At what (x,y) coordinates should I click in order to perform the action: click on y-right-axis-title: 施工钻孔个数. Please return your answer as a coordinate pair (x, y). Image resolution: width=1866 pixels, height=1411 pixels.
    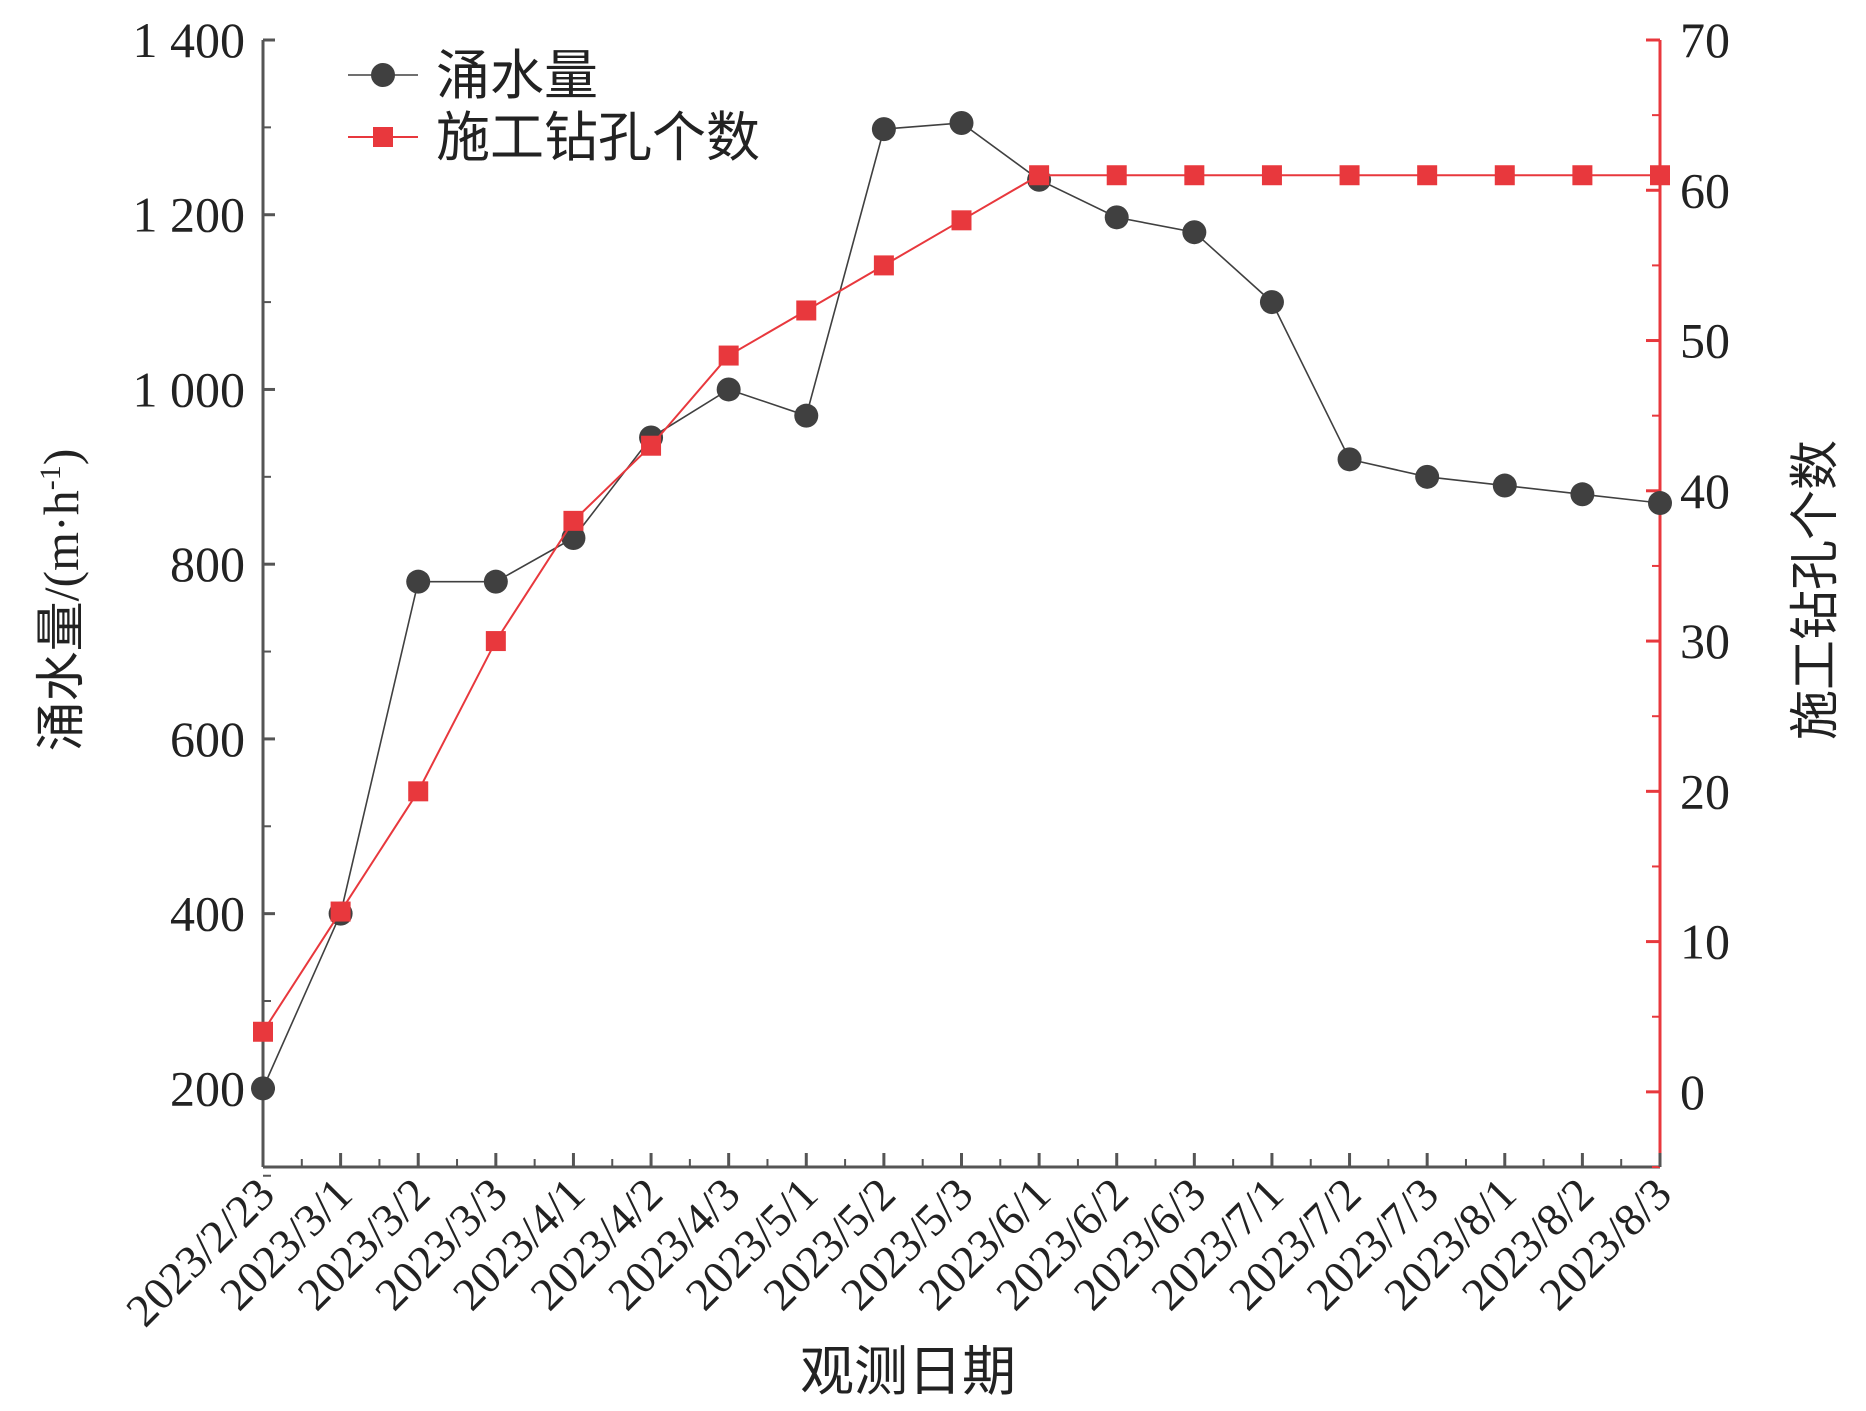
    Looking at the image, I should click on (1815, 590).